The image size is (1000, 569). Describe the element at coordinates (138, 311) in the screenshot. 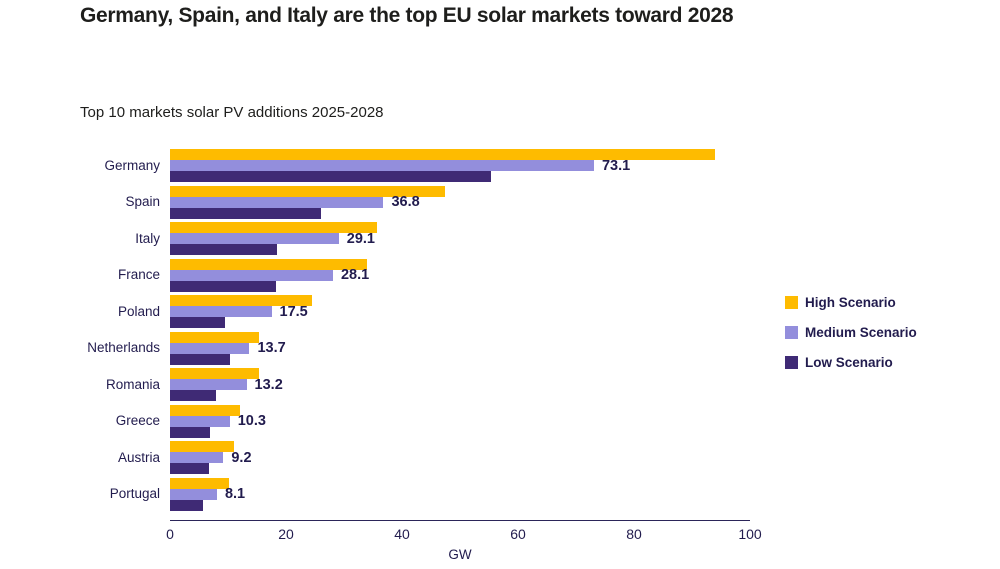

I see `category-label-poland: Poland` at that location.